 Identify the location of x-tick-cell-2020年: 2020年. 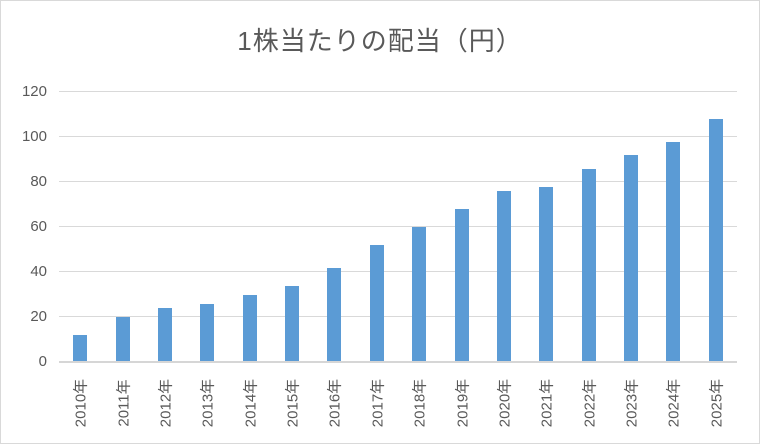
(504, 403).